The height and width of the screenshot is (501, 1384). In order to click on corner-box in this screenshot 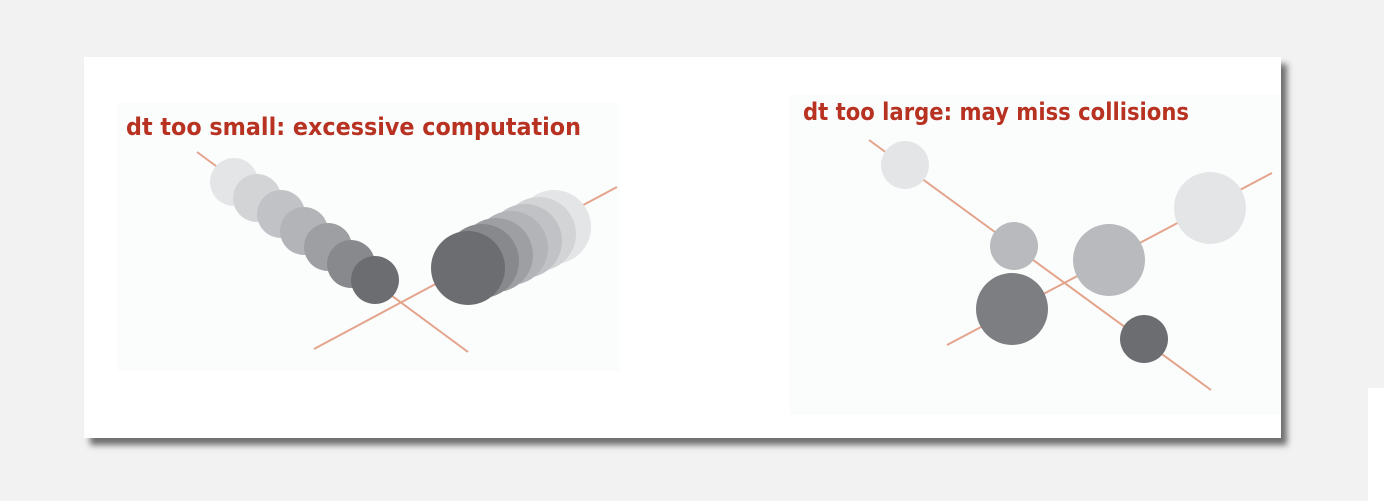, I will do `click(1376, 444)`.